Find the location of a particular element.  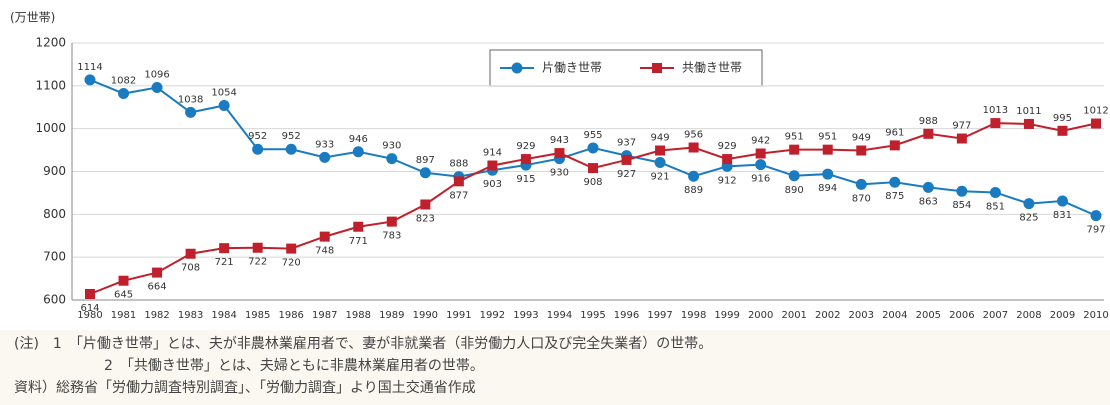

y-tick-label: 800 is located at coordinates (54, 214).